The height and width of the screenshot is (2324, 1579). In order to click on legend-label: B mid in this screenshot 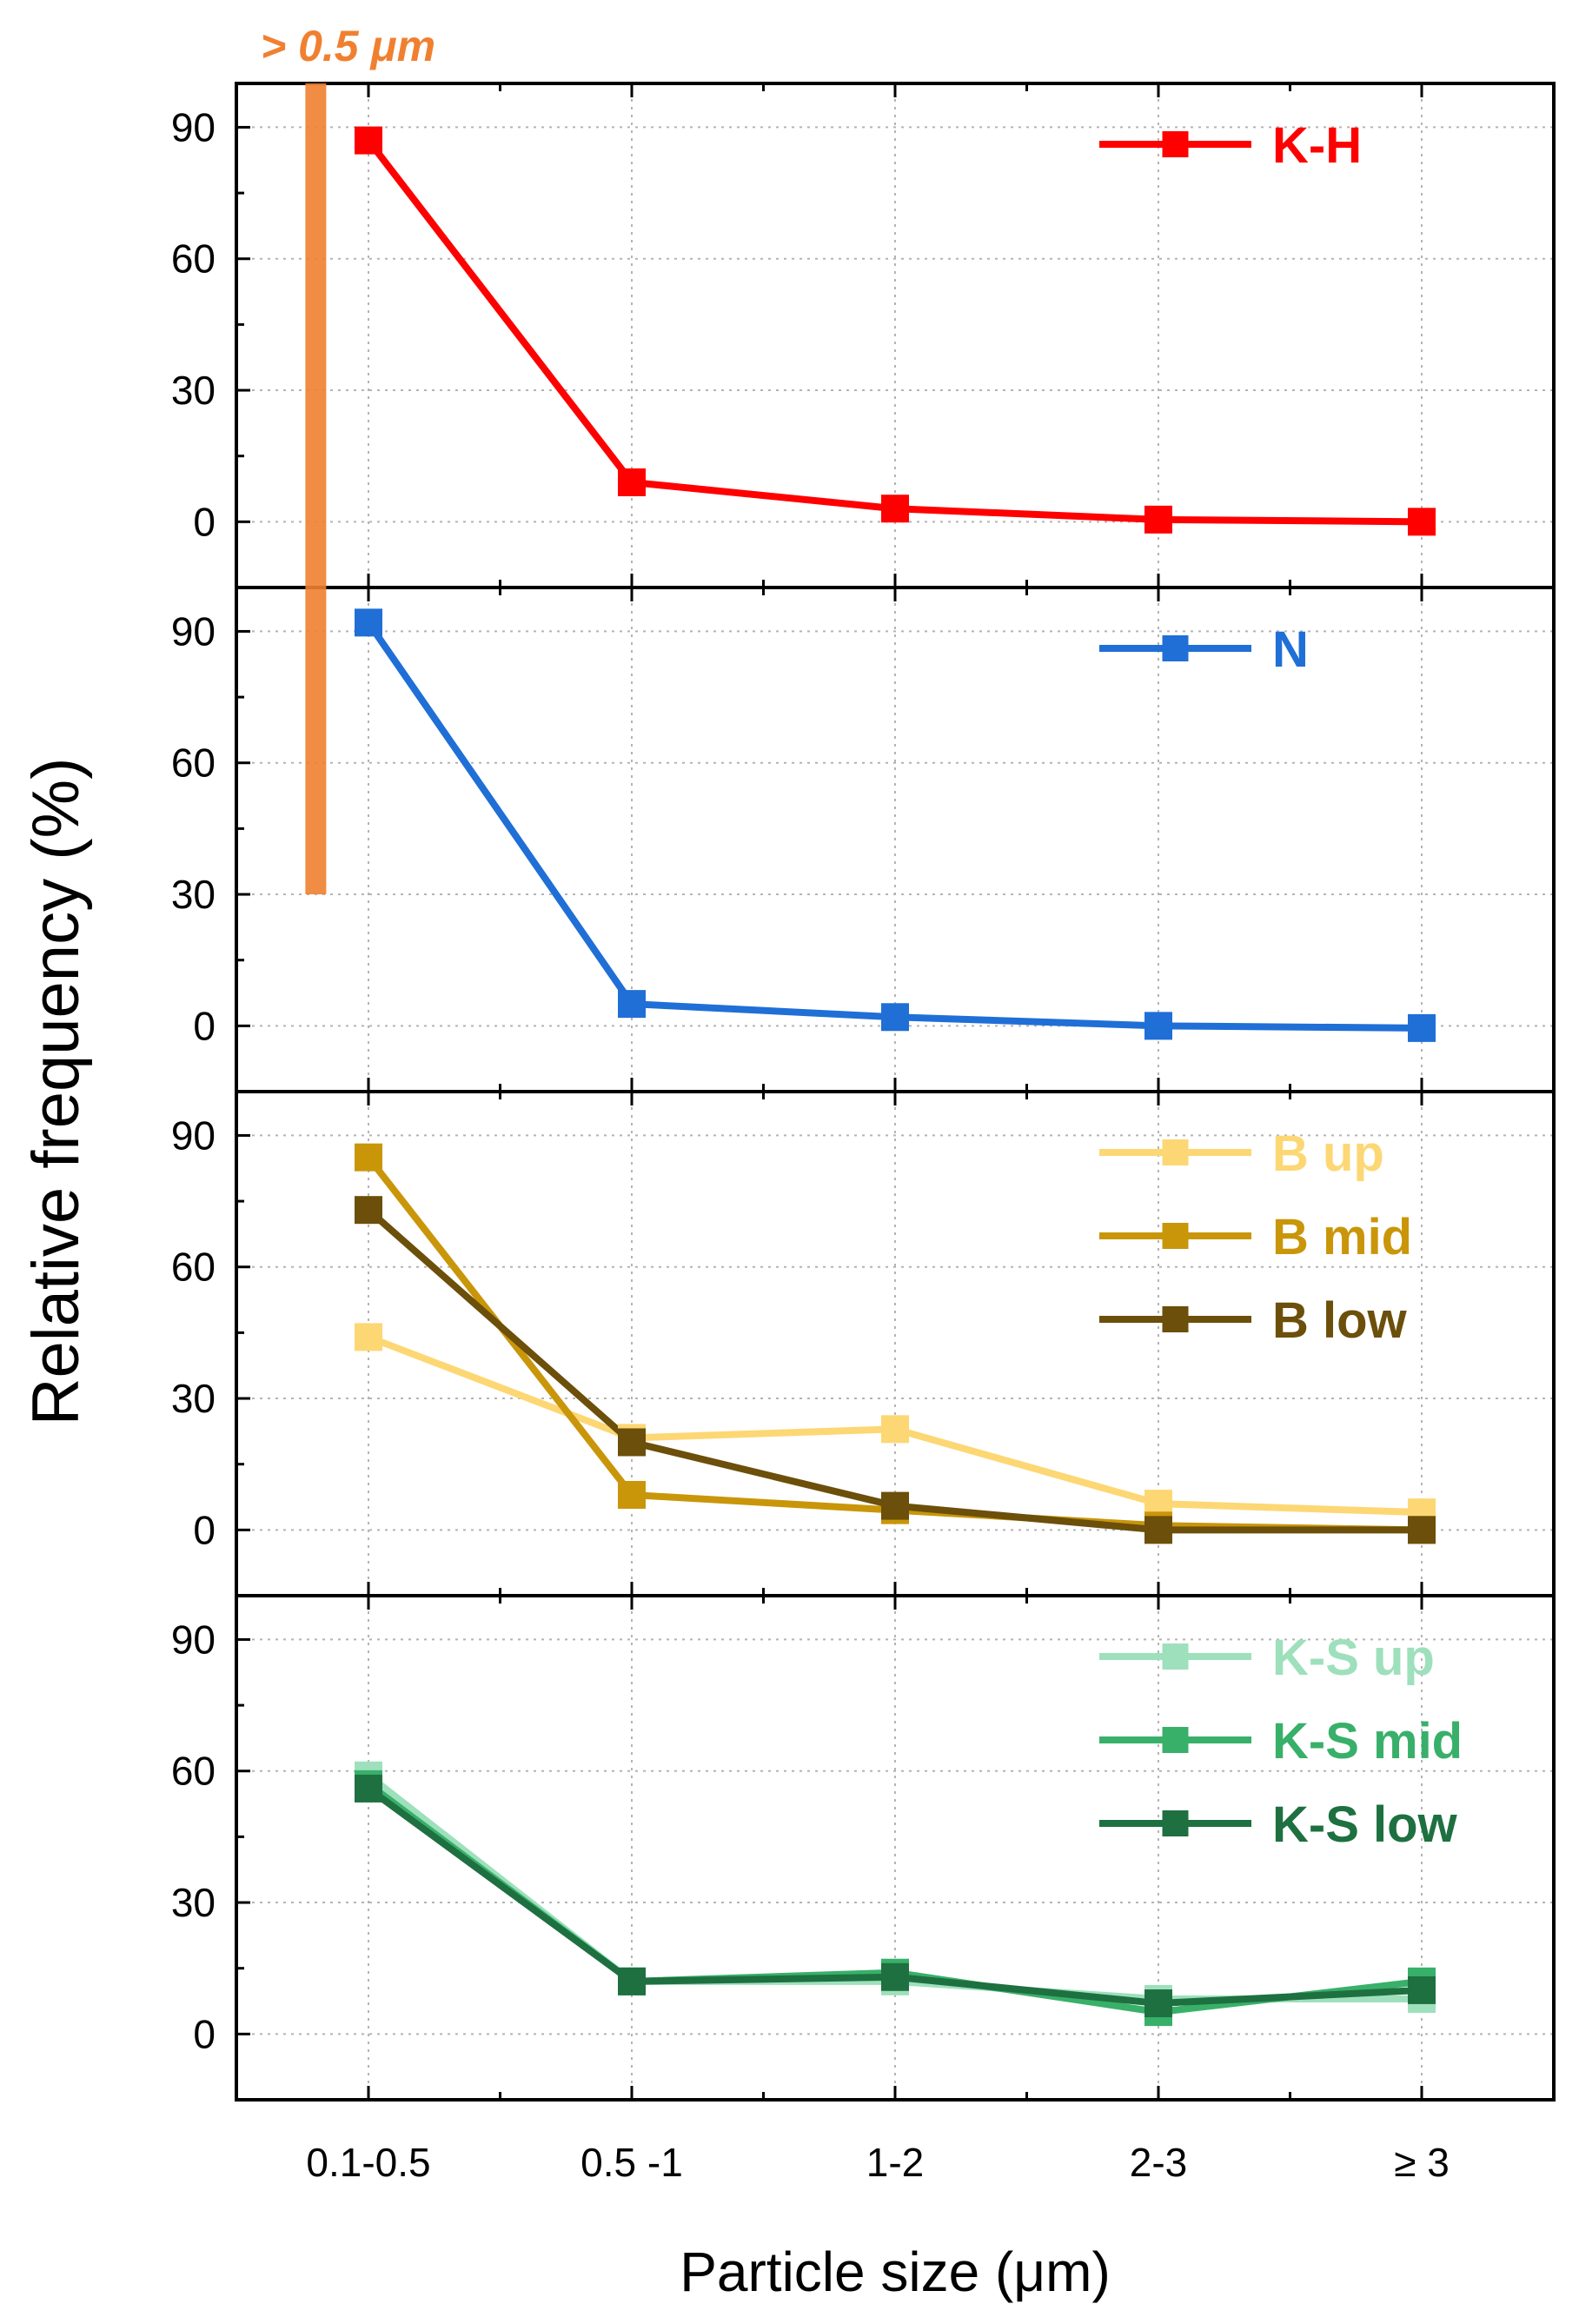, I will do `click(1342, 1237)`.